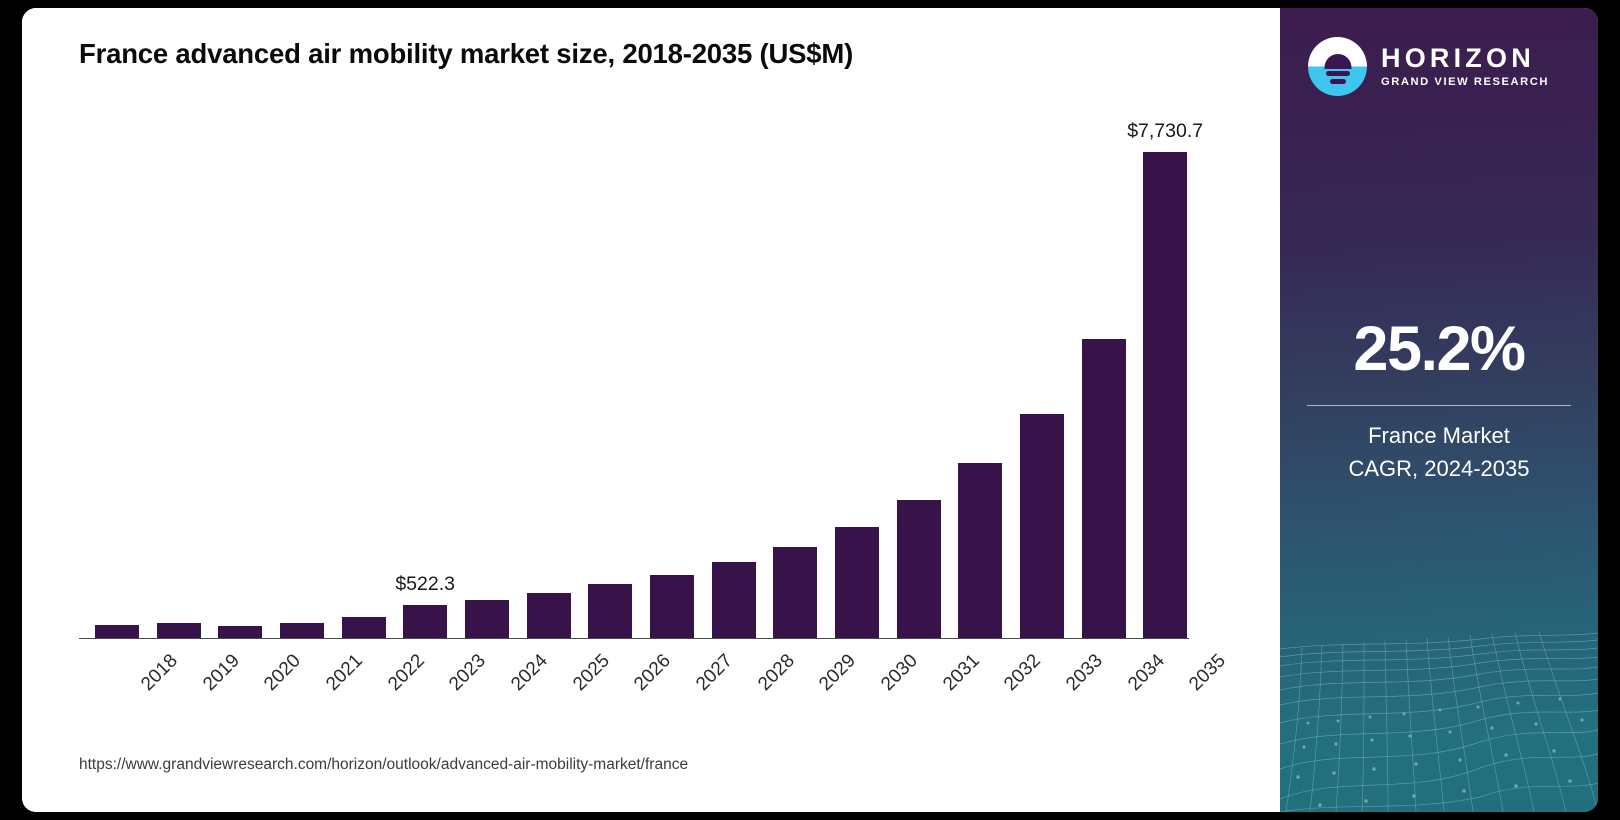 The height and width of the screenshot is (820, 1620). Describe the element at coordinates (363, 627) in the screenshot. I see `bar-2022` at that location.